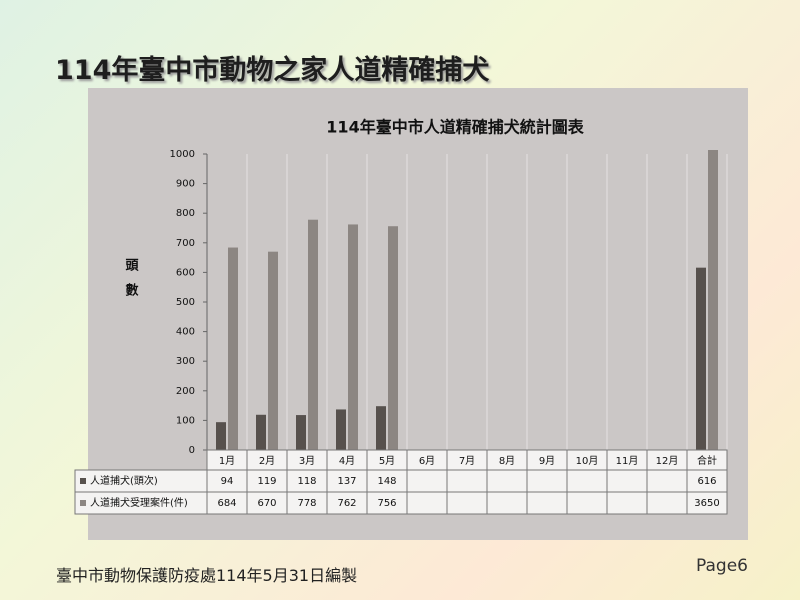 The height and width of the screenshot is (600, 800). Describe the element at coordinates (185, 420) in the screenshot. I see `y-tick-label: 100` at that location.